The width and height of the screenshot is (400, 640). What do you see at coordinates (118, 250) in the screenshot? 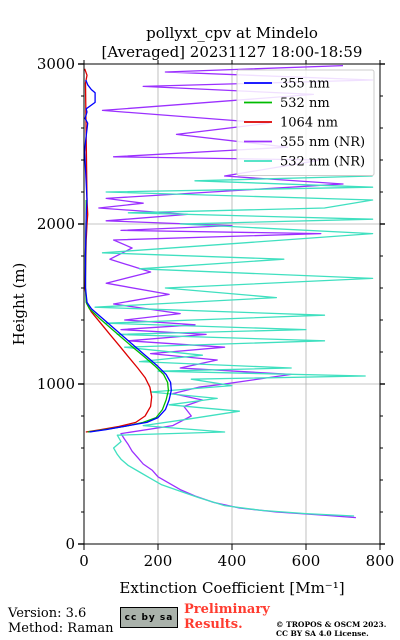
I see `series-line-1064-nm` at bounding box center [118, 250].